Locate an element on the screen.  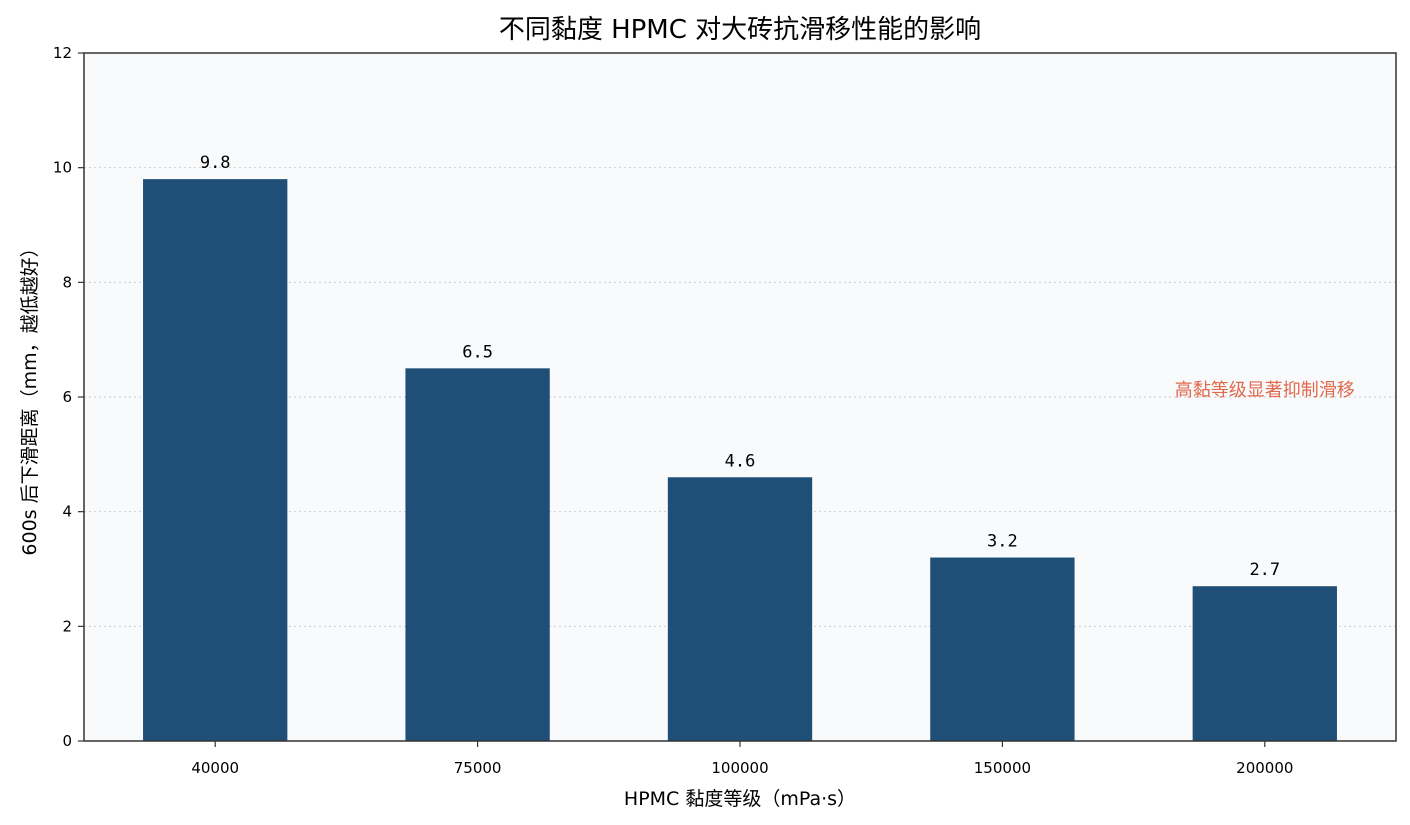
x-tick-label: 200000 is located at coordinates (1264, 768).